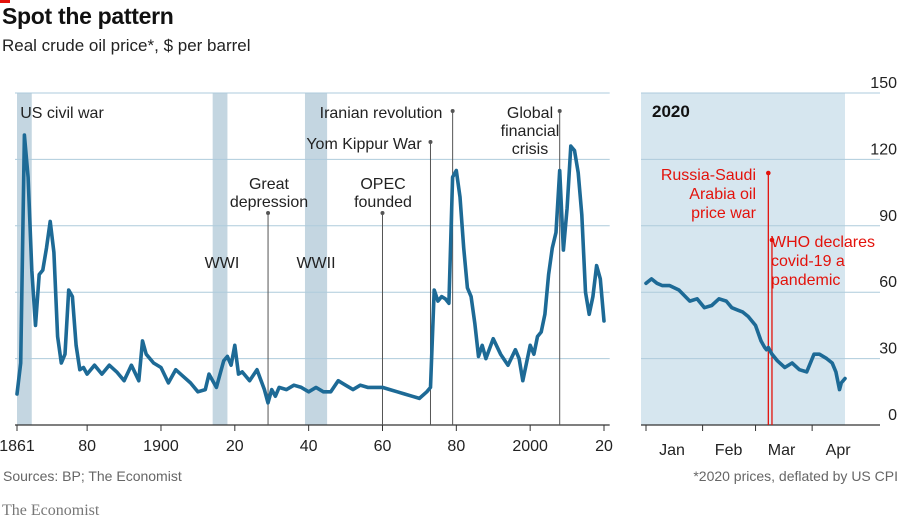 Image resolution: width=900 pixels, height=523 pixels. What do you see at coordinates (883, 149) in the screenshot?
I see `y-tick-label: 120` at bounding box center [883, 149].